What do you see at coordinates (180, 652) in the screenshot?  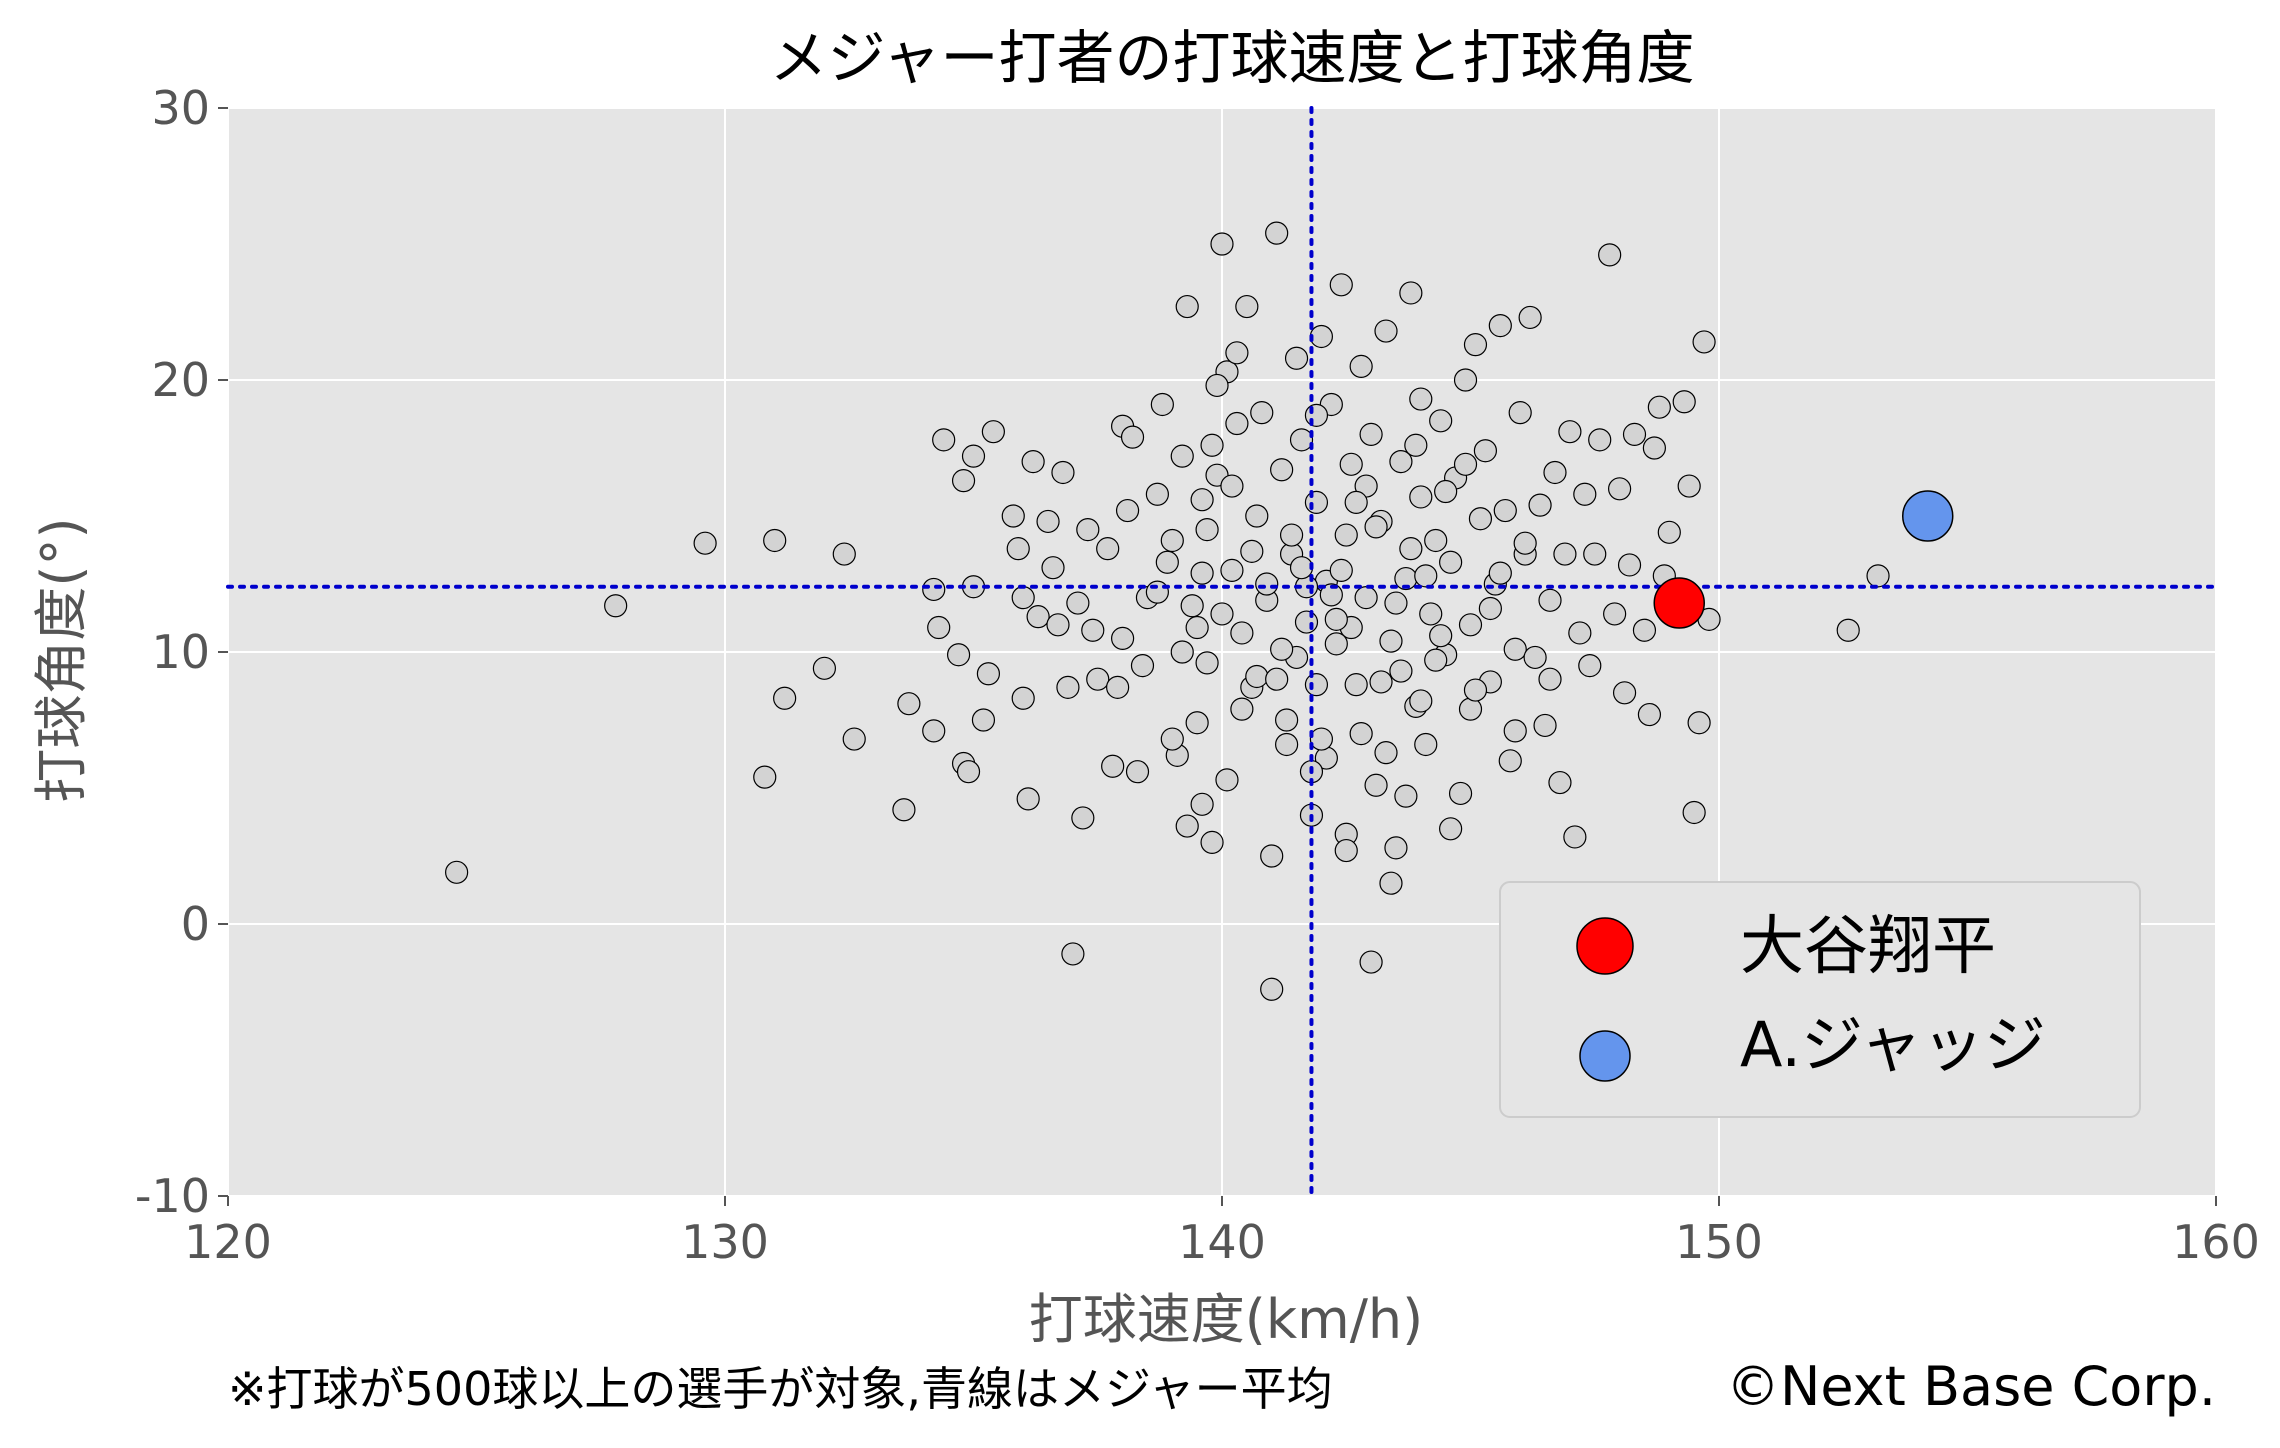 I see `y-tick-label: 10` at bounding box center [180, 652].